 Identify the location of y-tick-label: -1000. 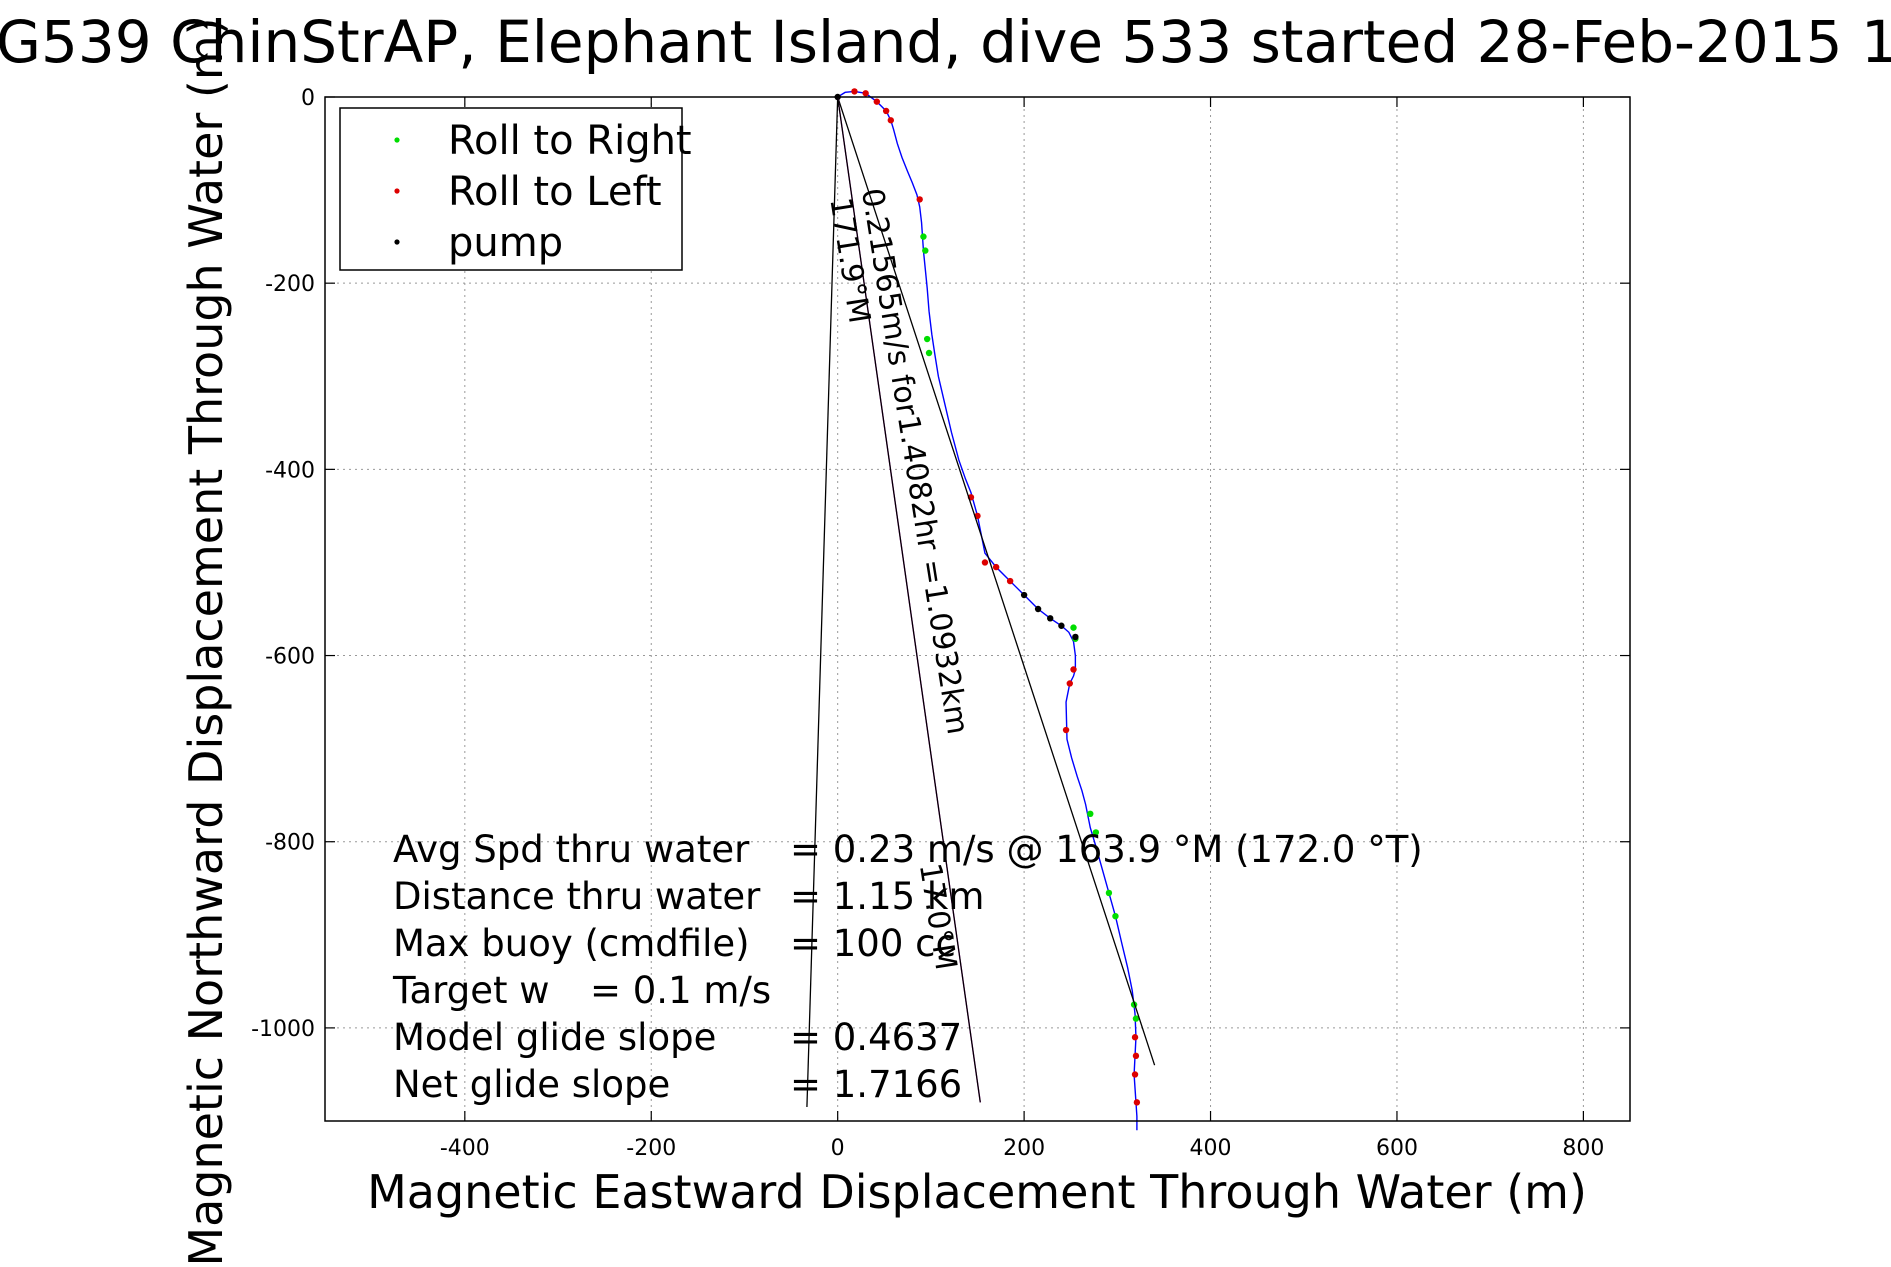
(283, 1029).